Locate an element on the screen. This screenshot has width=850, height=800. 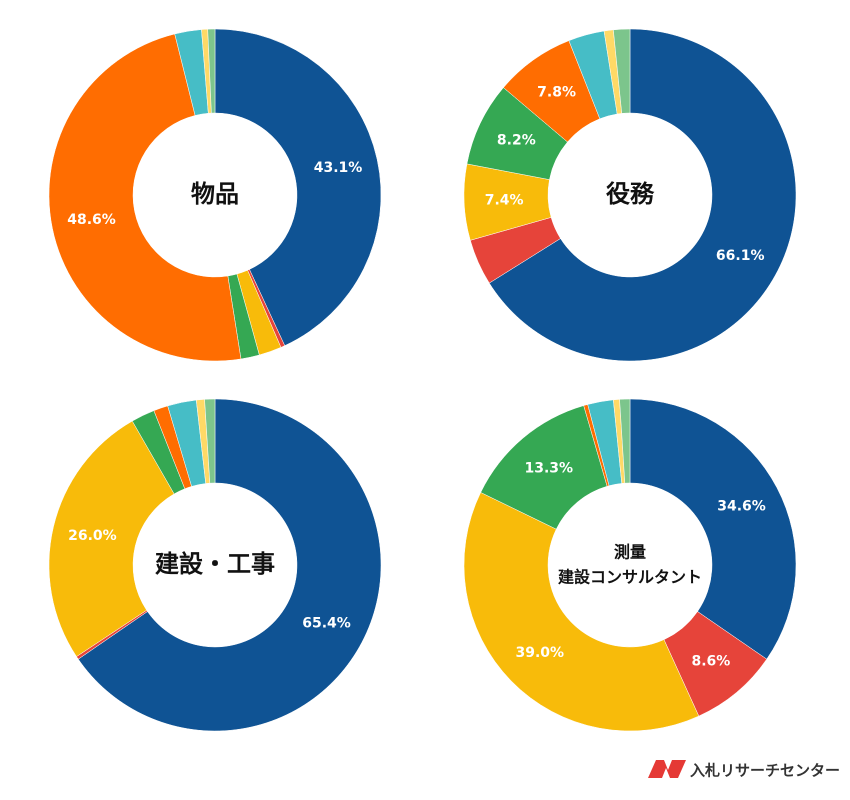
value-label: 26.0% is located at coordinates (92, 536).